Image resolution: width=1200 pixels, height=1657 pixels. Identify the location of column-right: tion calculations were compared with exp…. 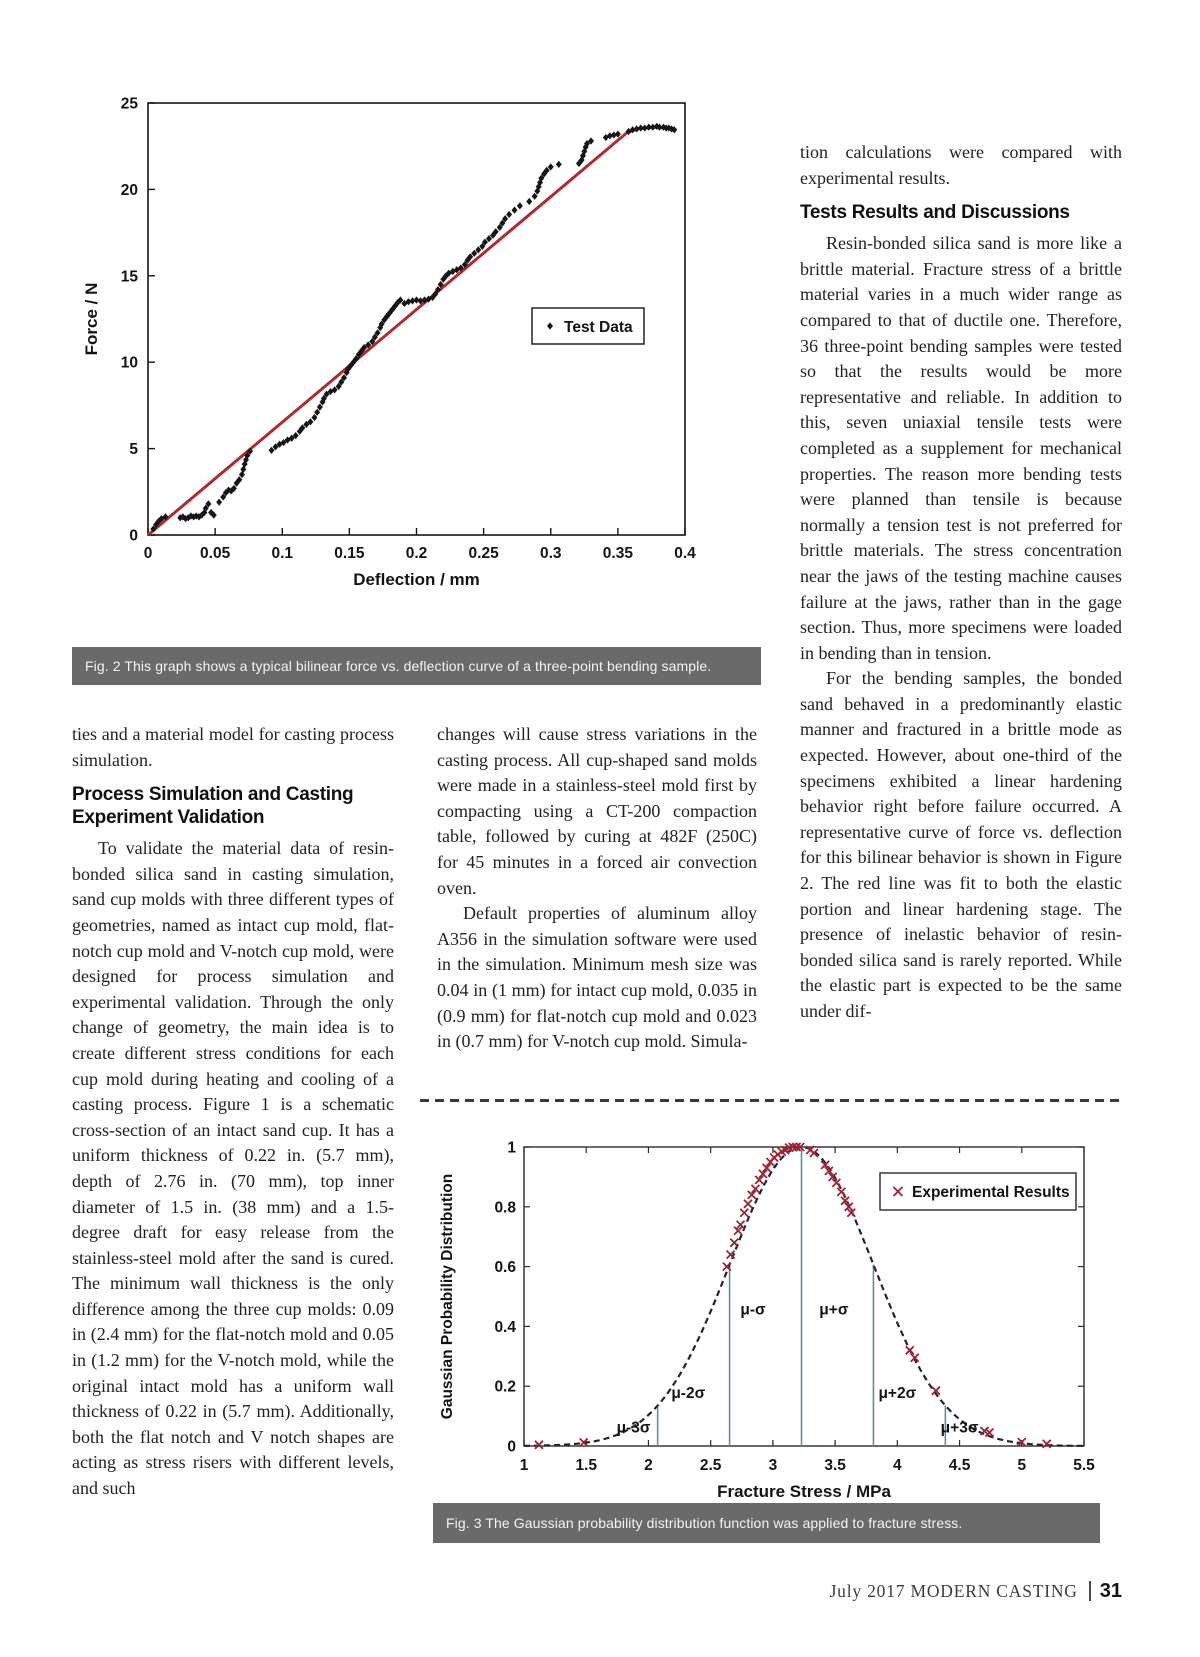
(961, 582).